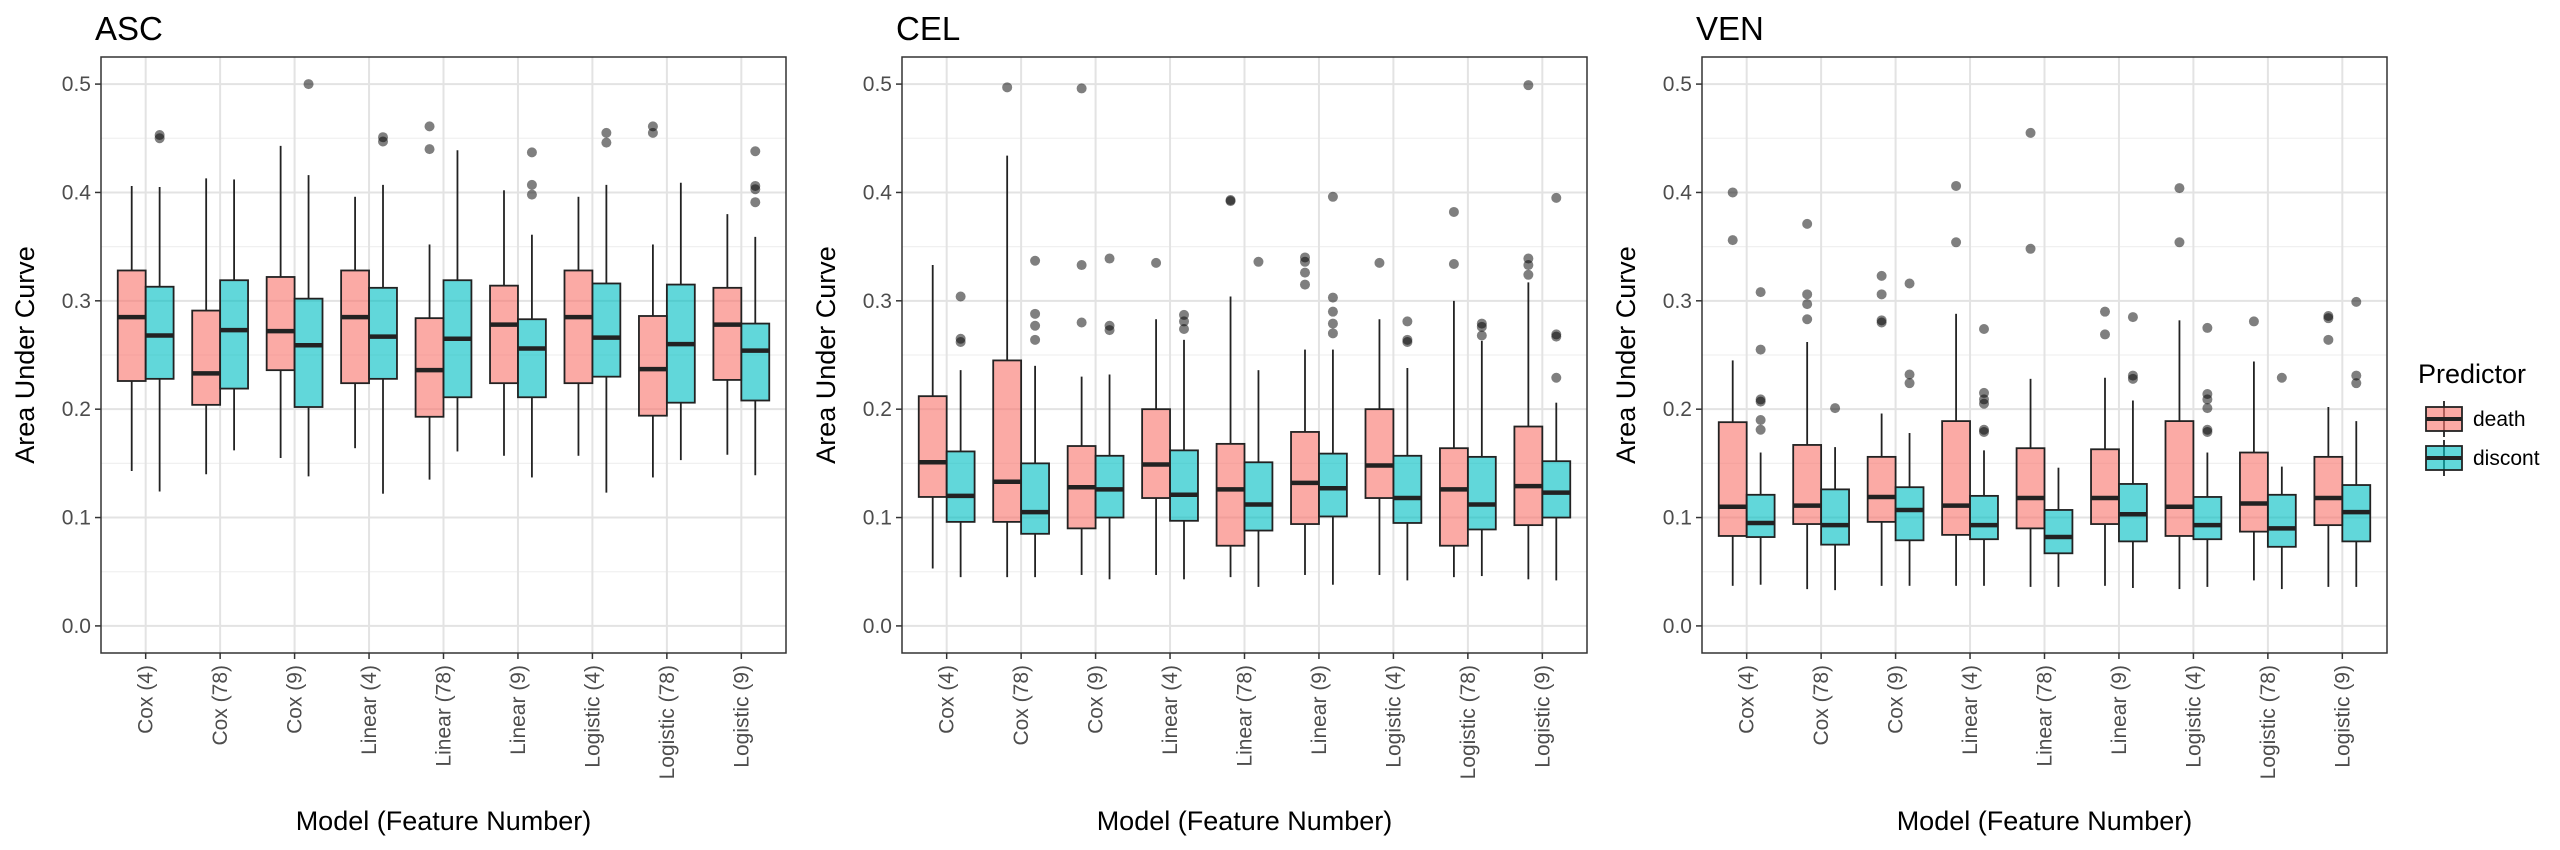  What do you see at coordinates (947, 699) in the screenshot?
I see `x-tick-label: Cox (4)` at bounding box center [947, 699].